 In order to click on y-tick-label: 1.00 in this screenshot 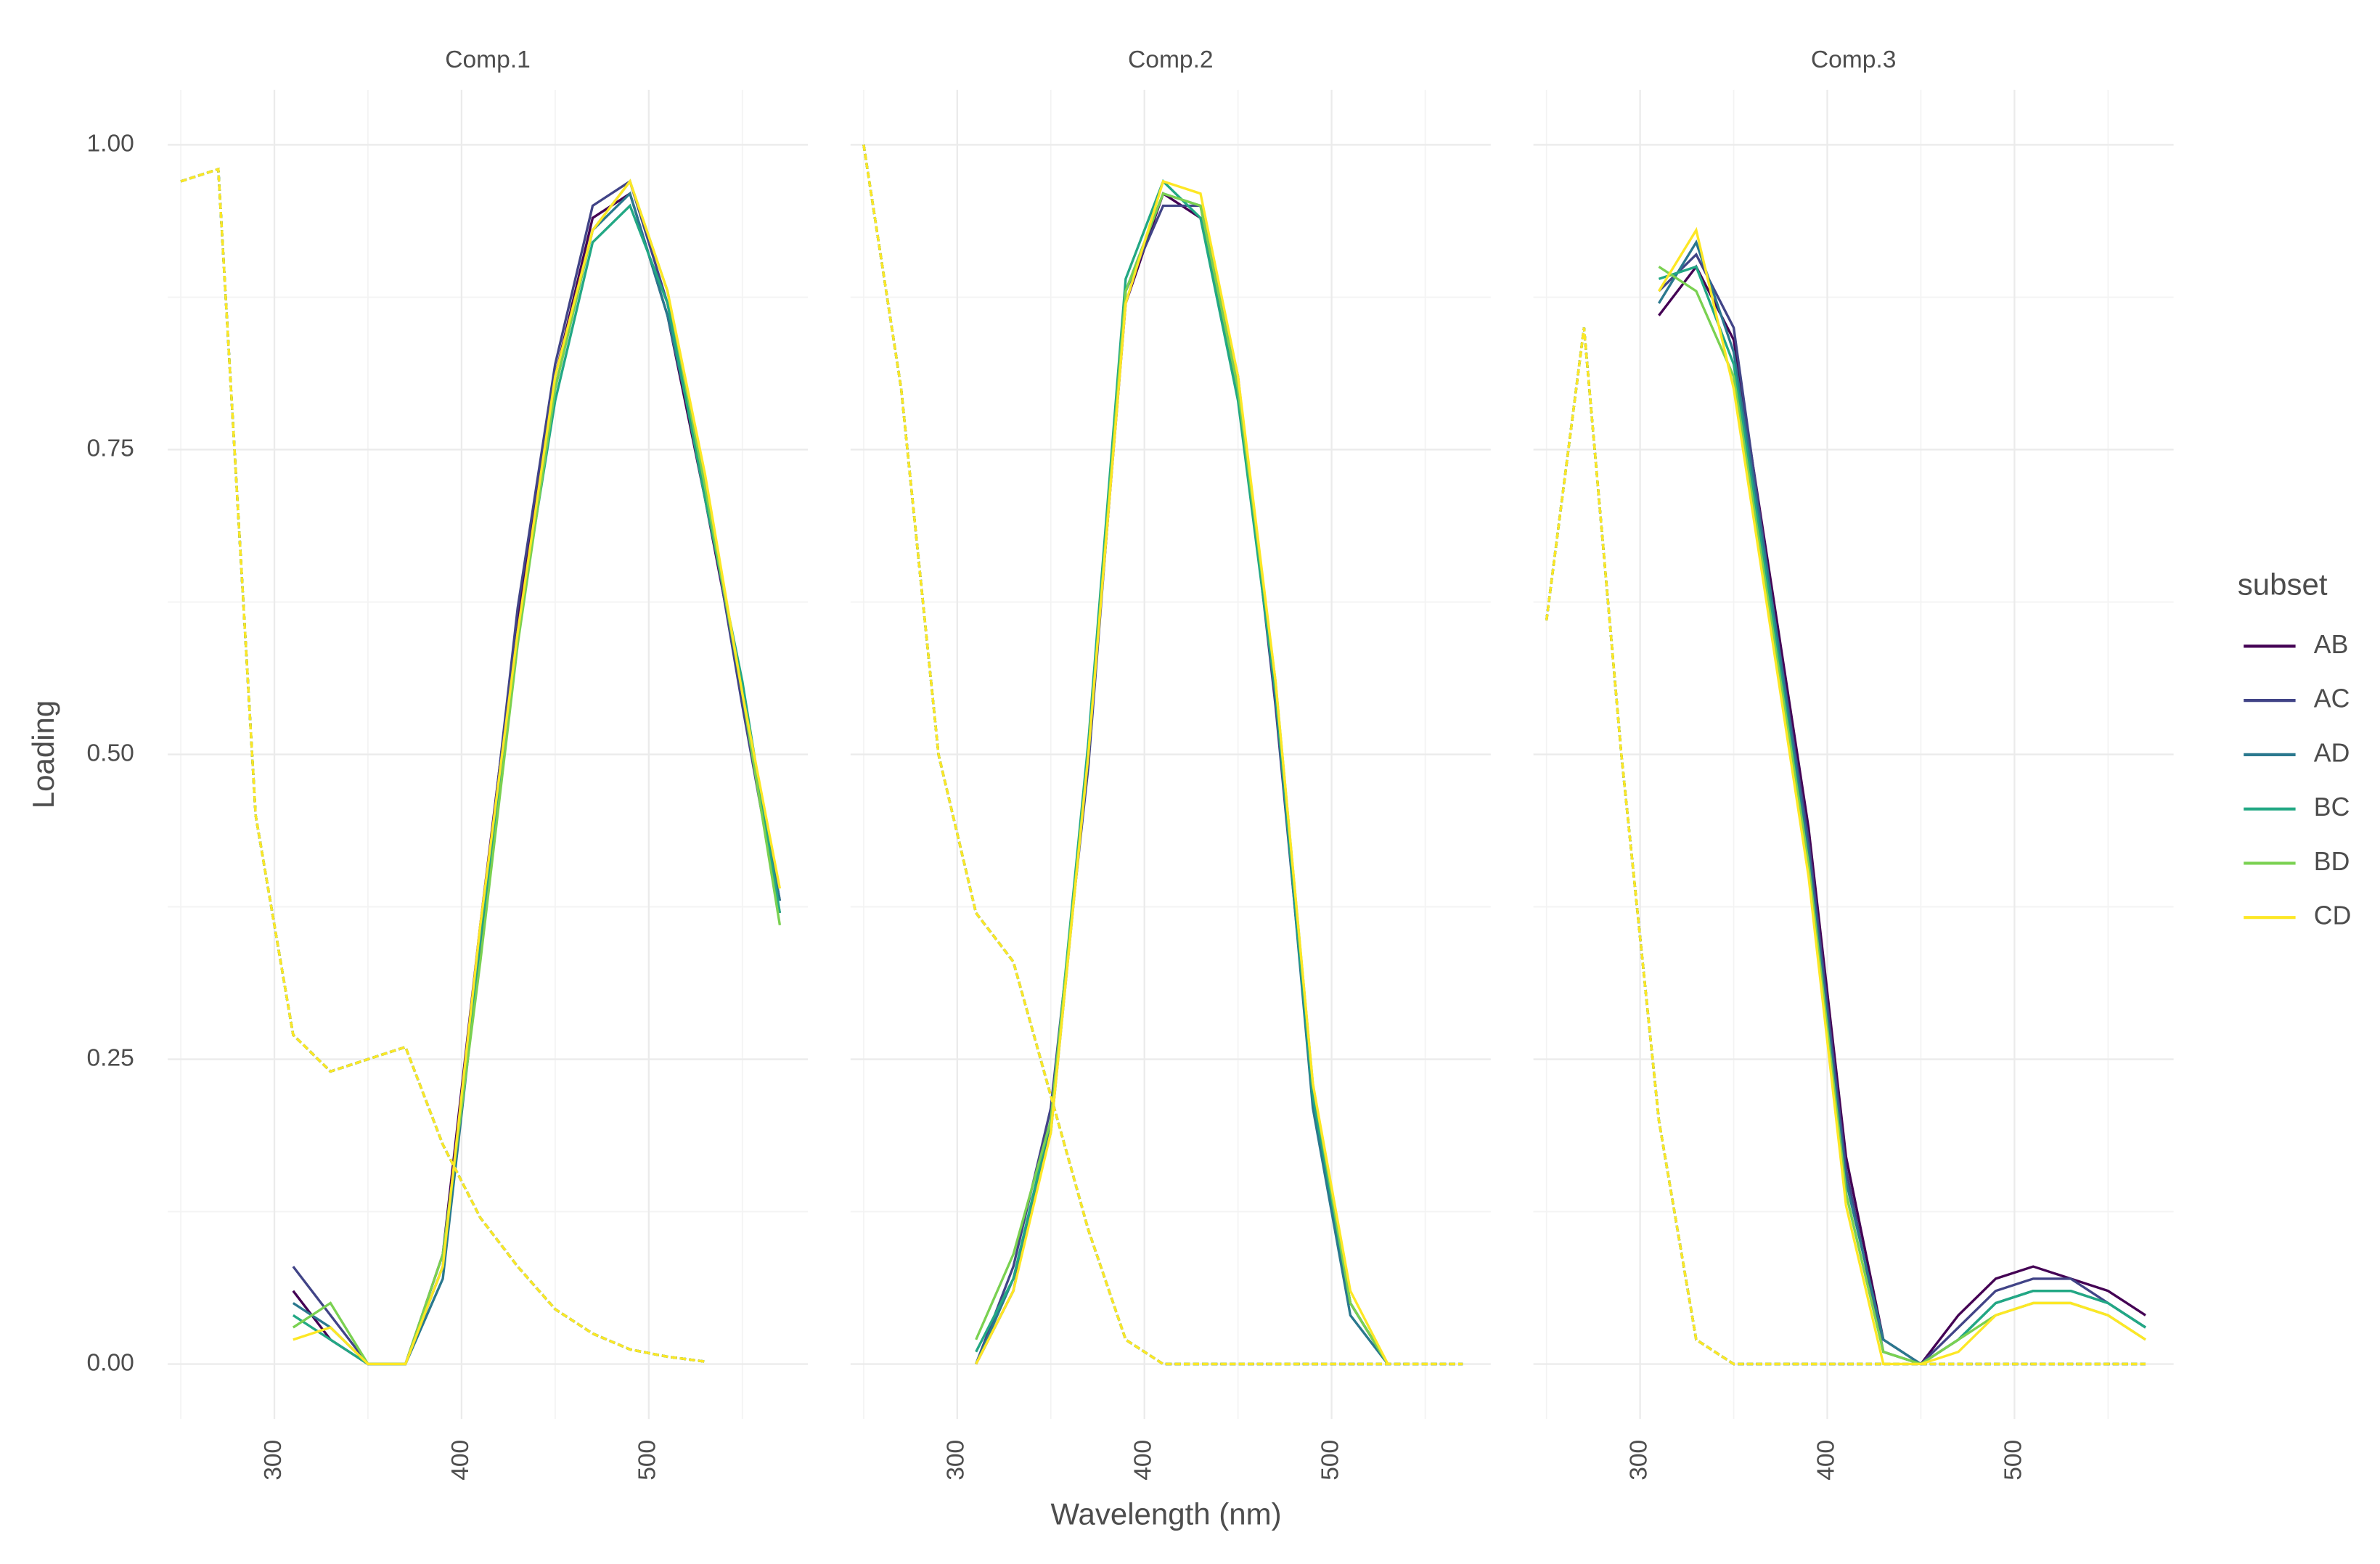, I will do `click(110, 143)`.